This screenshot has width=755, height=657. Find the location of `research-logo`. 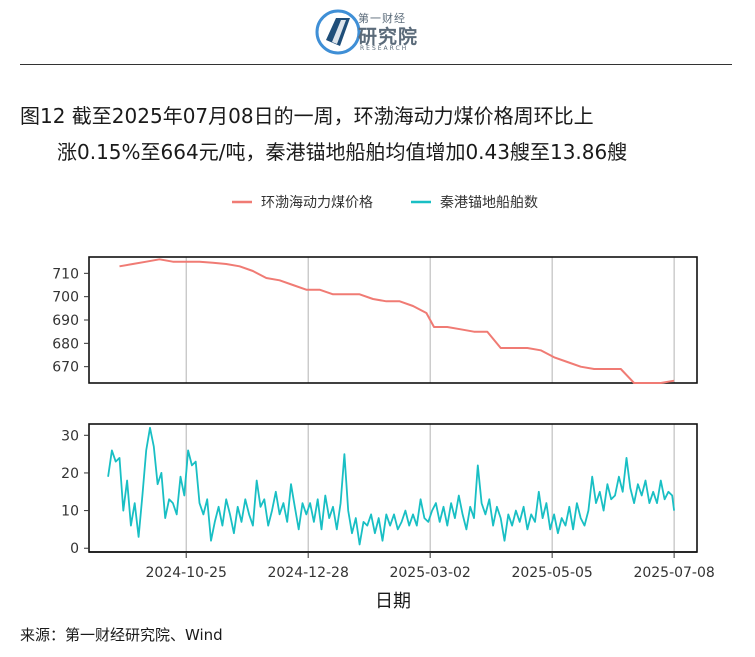

research-logo is located at coordinates (338, 32).